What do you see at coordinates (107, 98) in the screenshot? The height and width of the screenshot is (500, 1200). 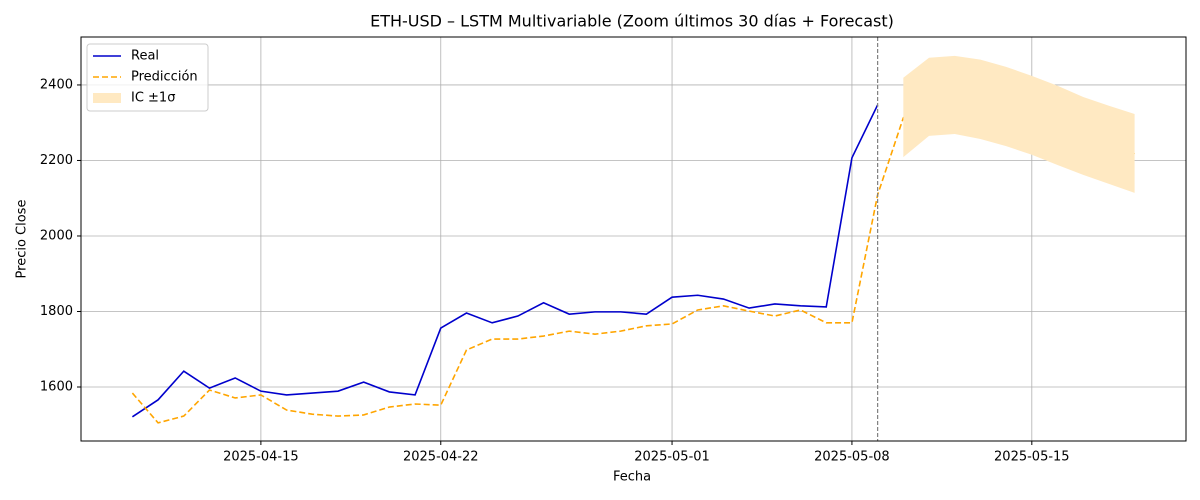 I see `legend-swatch` at bounding box center [107, 98].